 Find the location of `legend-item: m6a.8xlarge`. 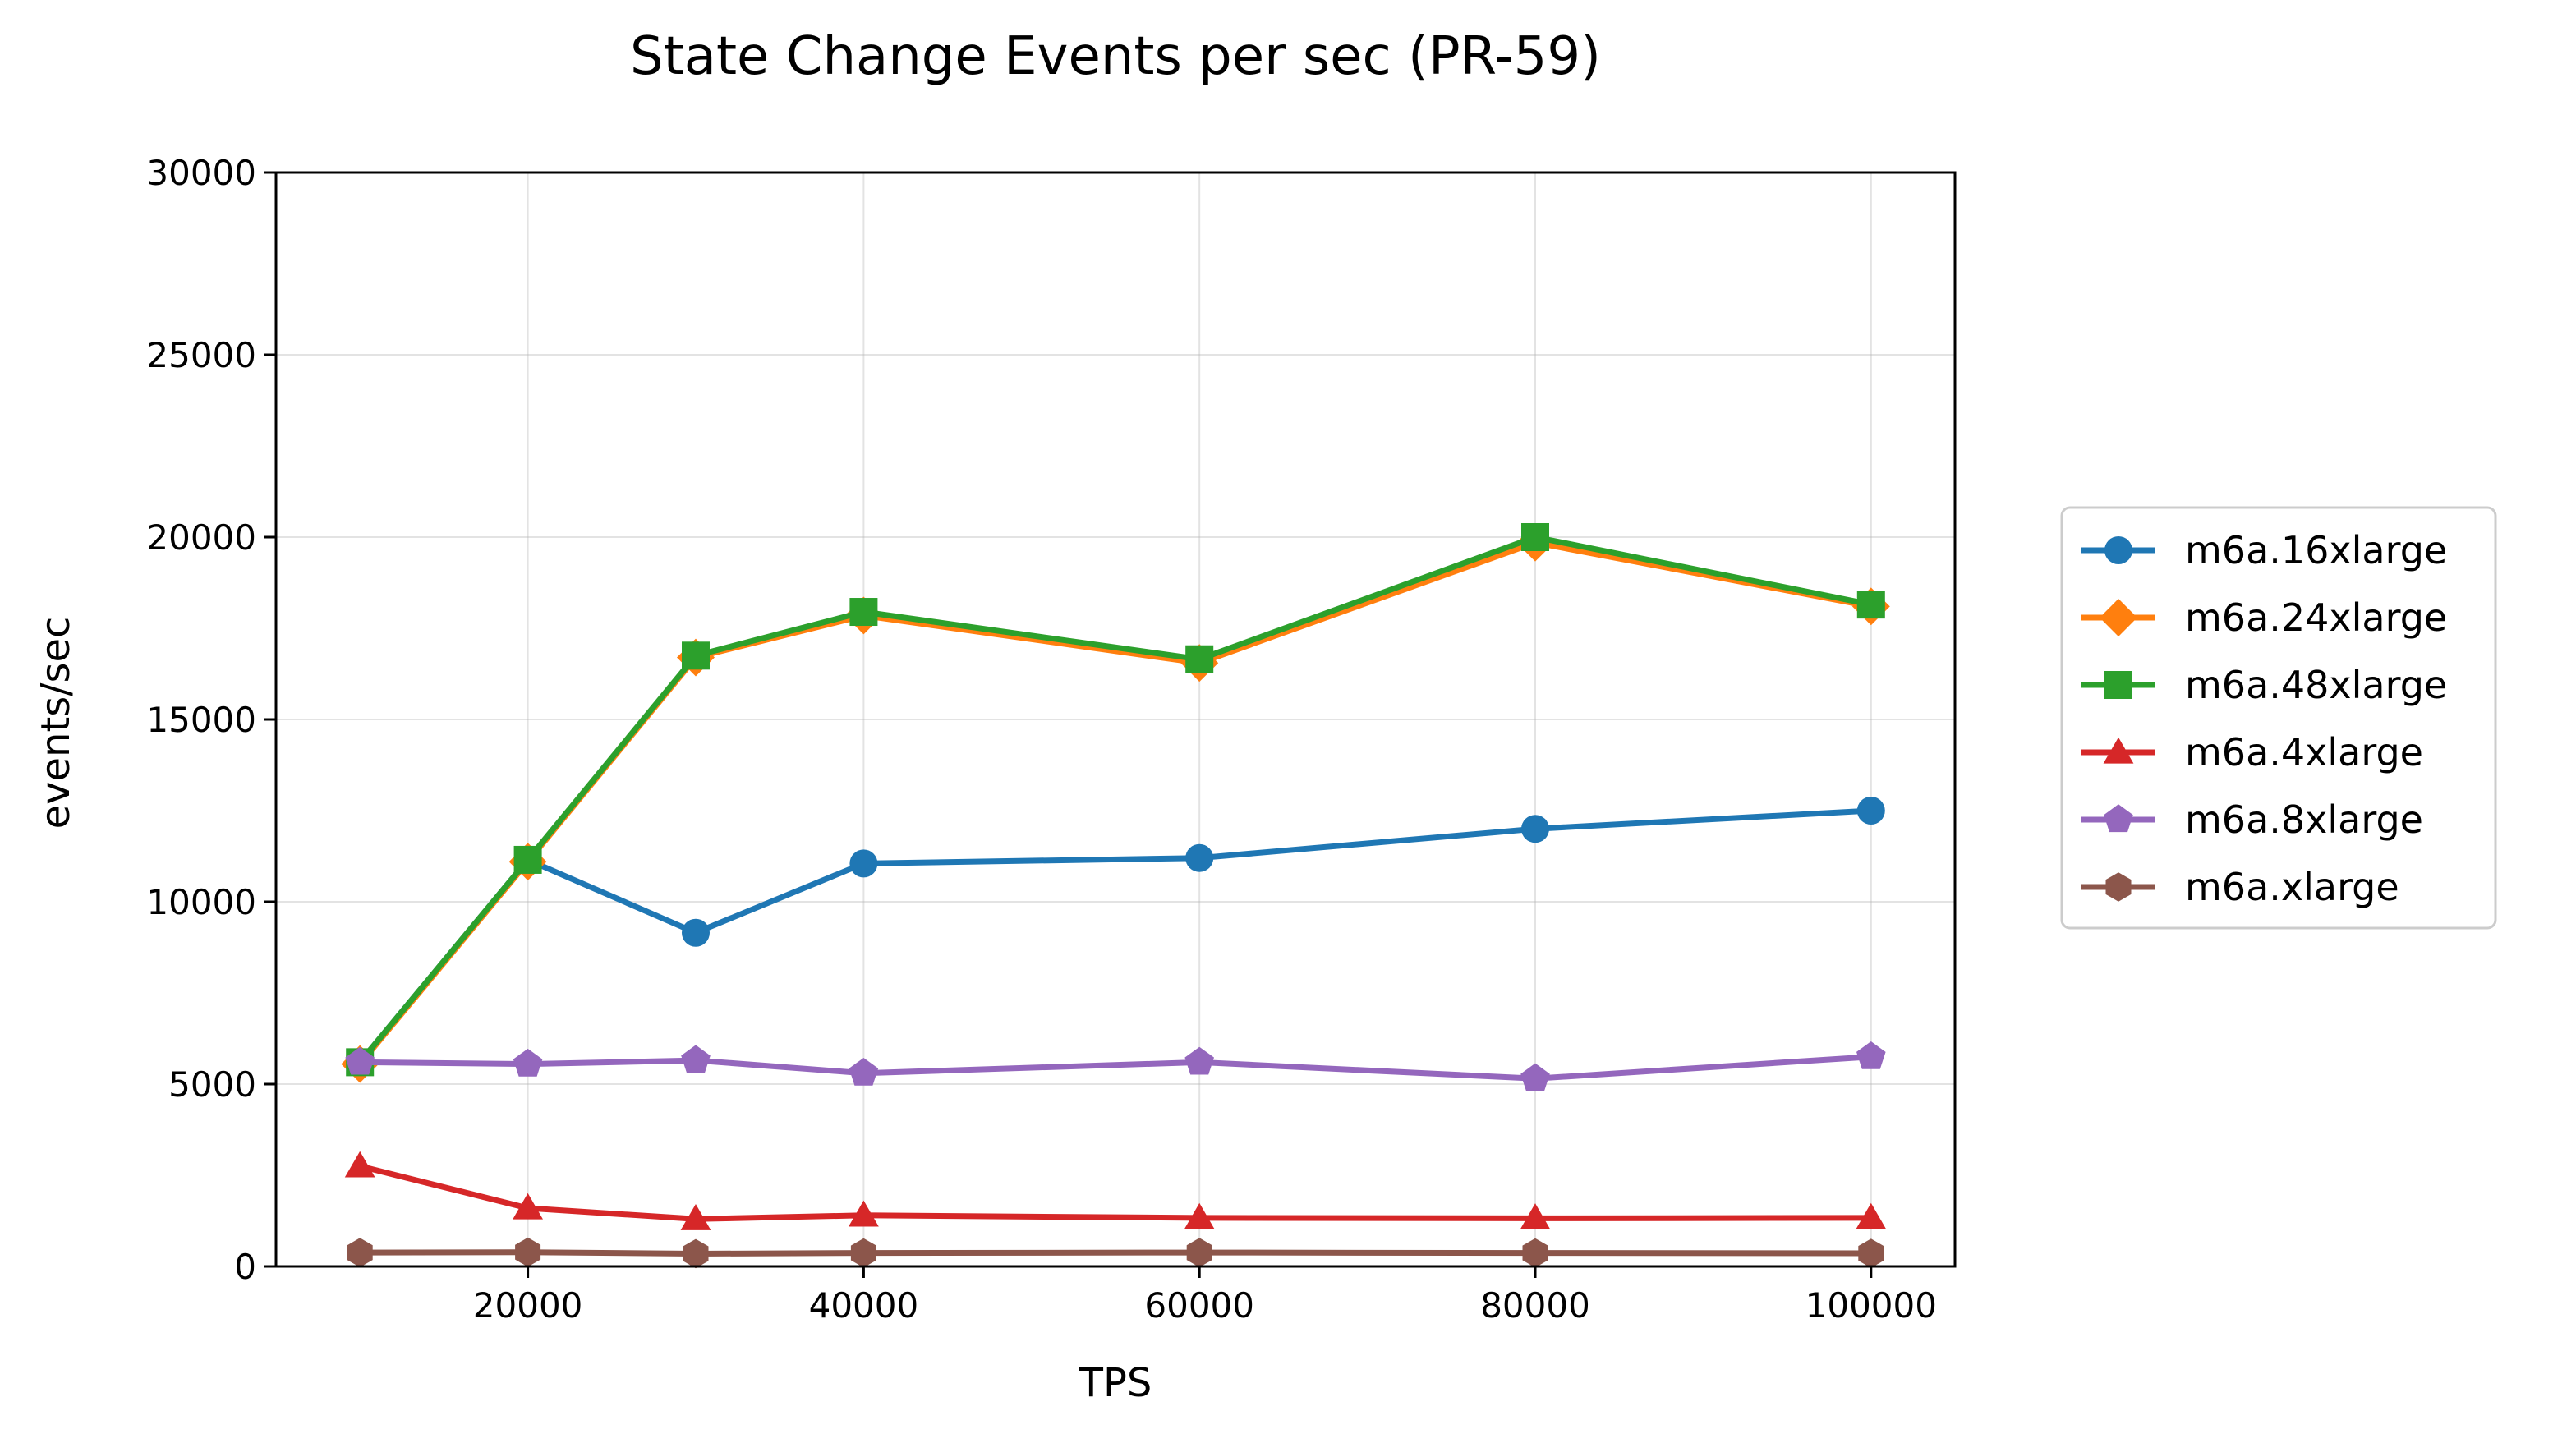

legend-item: m6a.8xlarge is located at coordinates (2252, 819).